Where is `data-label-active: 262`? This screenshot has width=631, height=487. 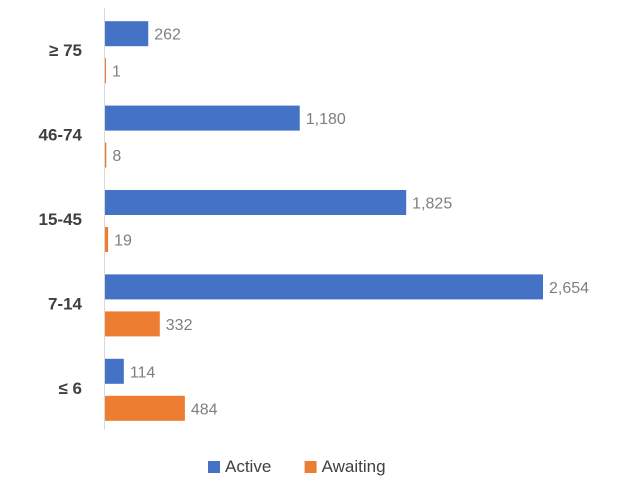 data-label-active: 262 is located at coordinates (167, 35).